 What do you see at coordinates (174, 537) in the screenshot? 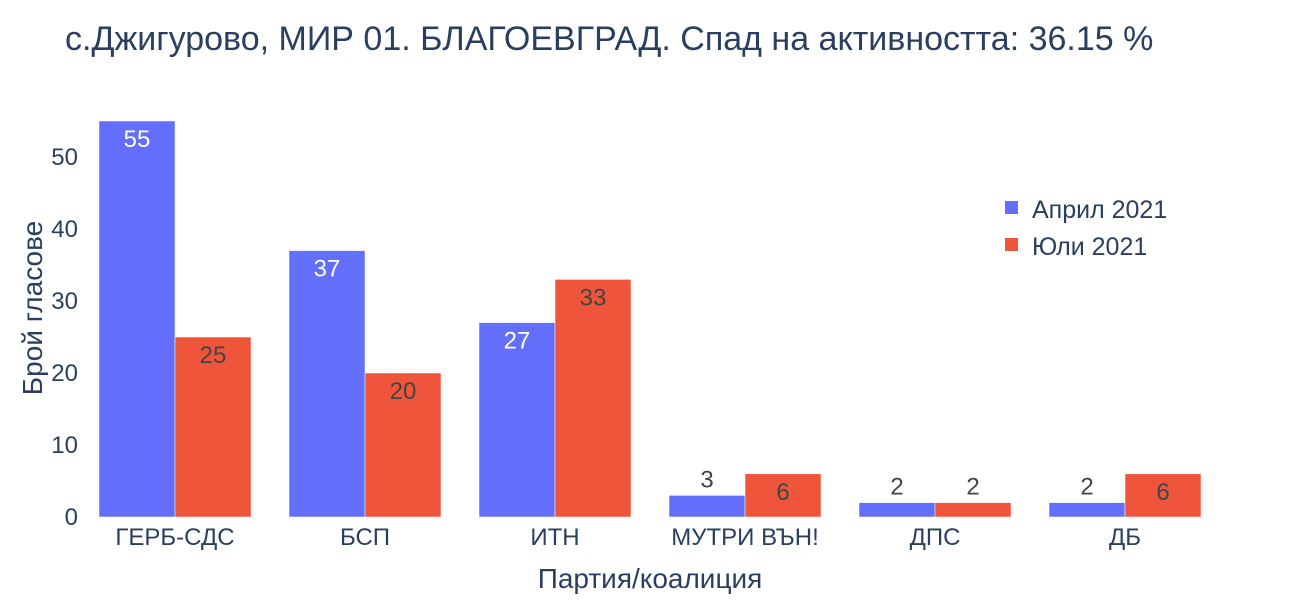
I see `x-tick-label: ГЕРБ-СДС` at bounding box center [174, 537].